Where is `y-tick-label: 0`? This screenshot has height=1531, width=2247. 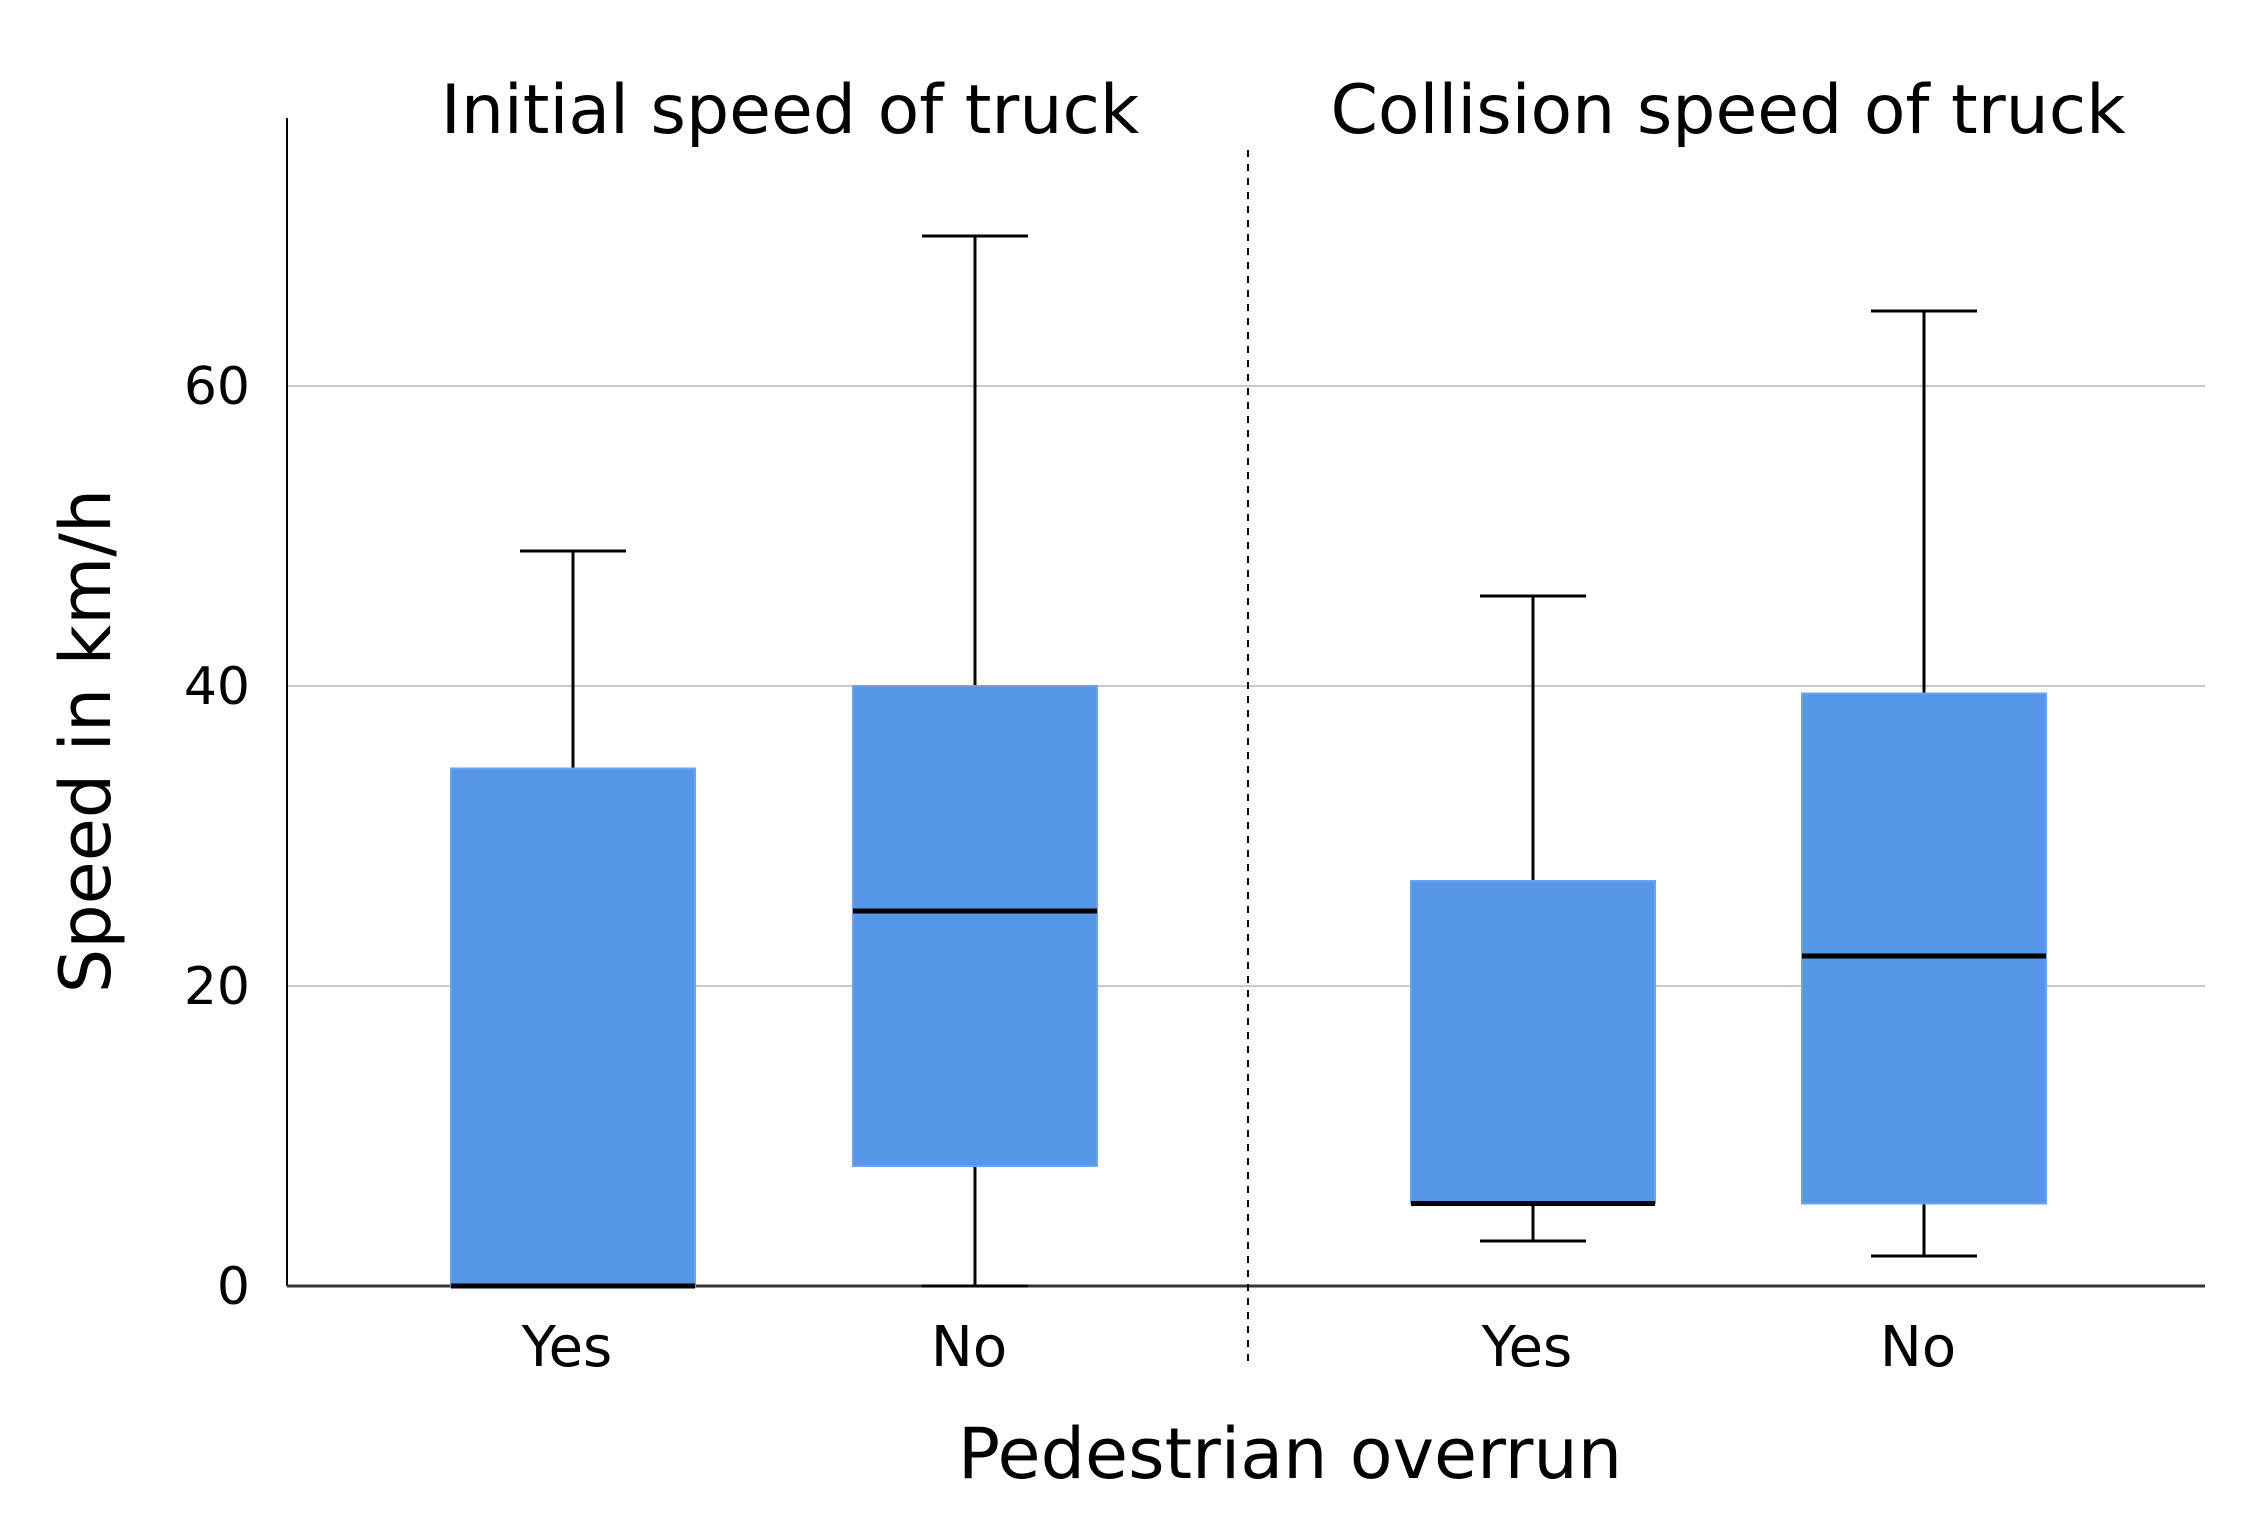
y-tick-label: 0 is located at coordinates (233, 1287).